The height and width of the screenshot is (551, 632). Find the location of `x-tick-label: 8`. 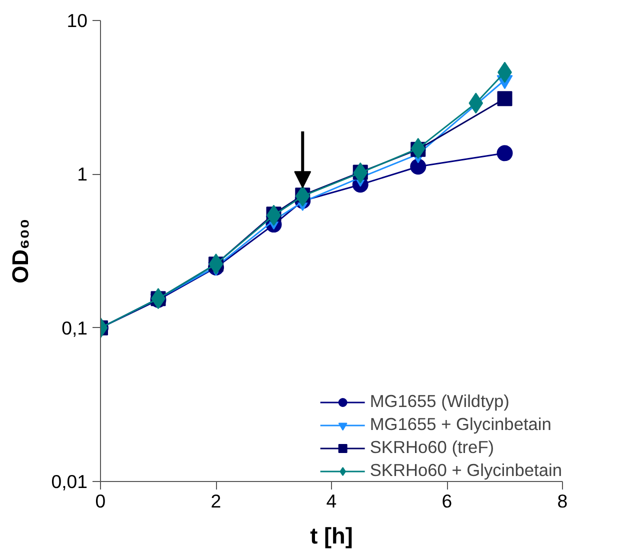

x-tick-label: 8 is located at coordinates (562, 501).